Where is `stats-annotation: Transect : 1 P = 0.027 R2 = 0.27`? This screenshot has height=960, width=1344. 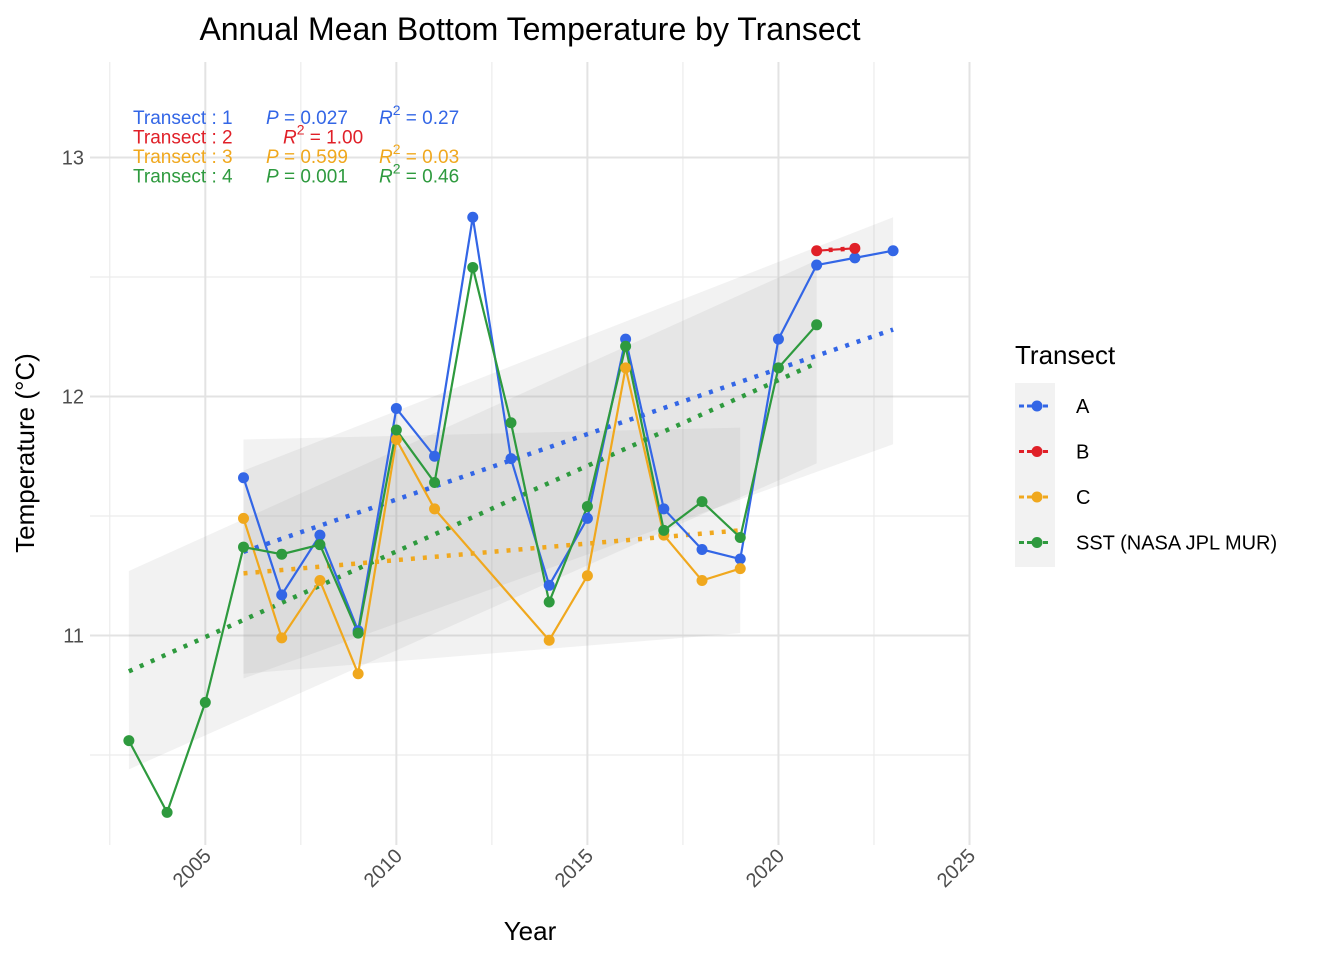 stats-annotation: Transect : 1 P = 0.027 R2 = 0.27 is located at coordinates (296, 115).